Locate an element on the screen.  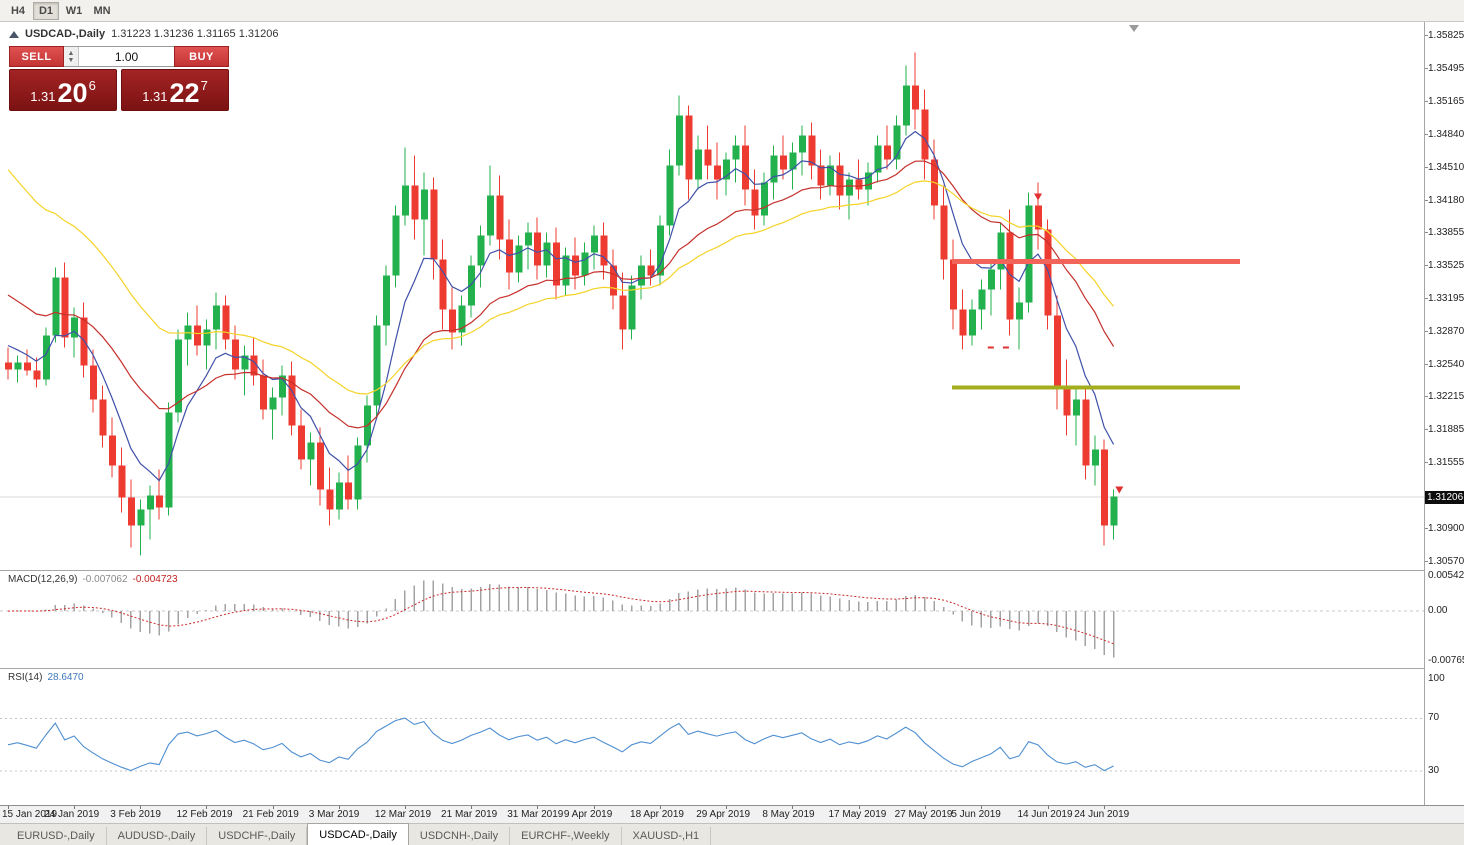
period-button-h4: H4 is located at coordinates (18, 11).